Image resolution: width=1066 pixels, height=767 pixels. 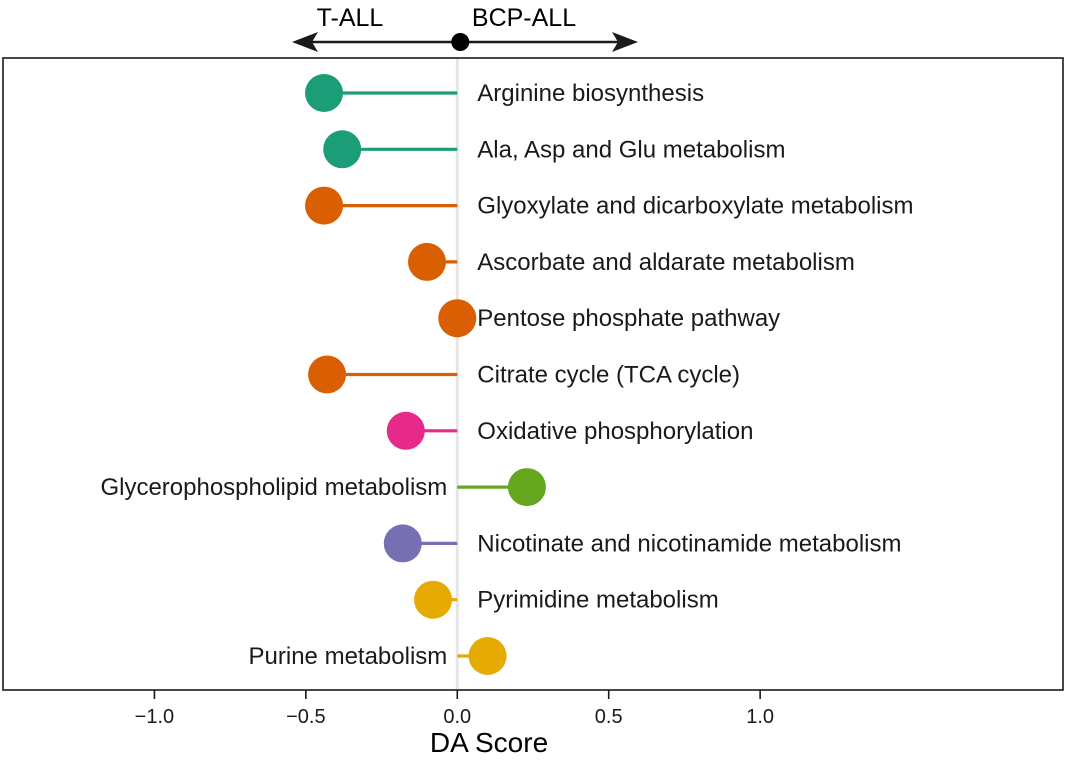 I want to click on direction-indicator: T-ALL BCP-ALL, so click(x=465, y=28).